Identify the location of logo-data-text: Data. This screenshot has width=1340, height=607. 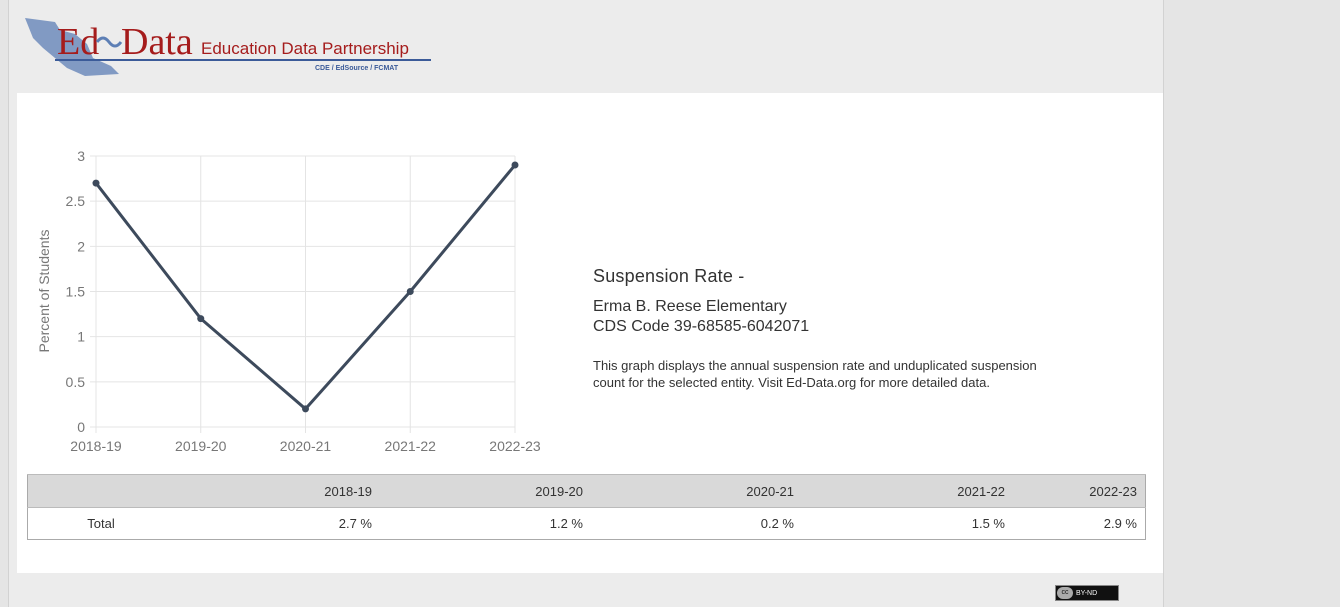
(157, 42).